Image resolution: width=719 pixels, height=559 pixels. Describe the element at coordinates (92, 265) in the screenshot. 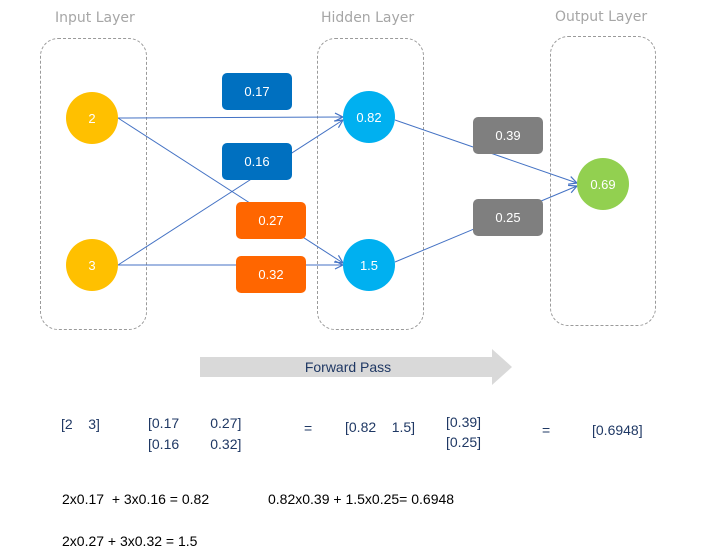

I see `input-node-2: 3` at that location.